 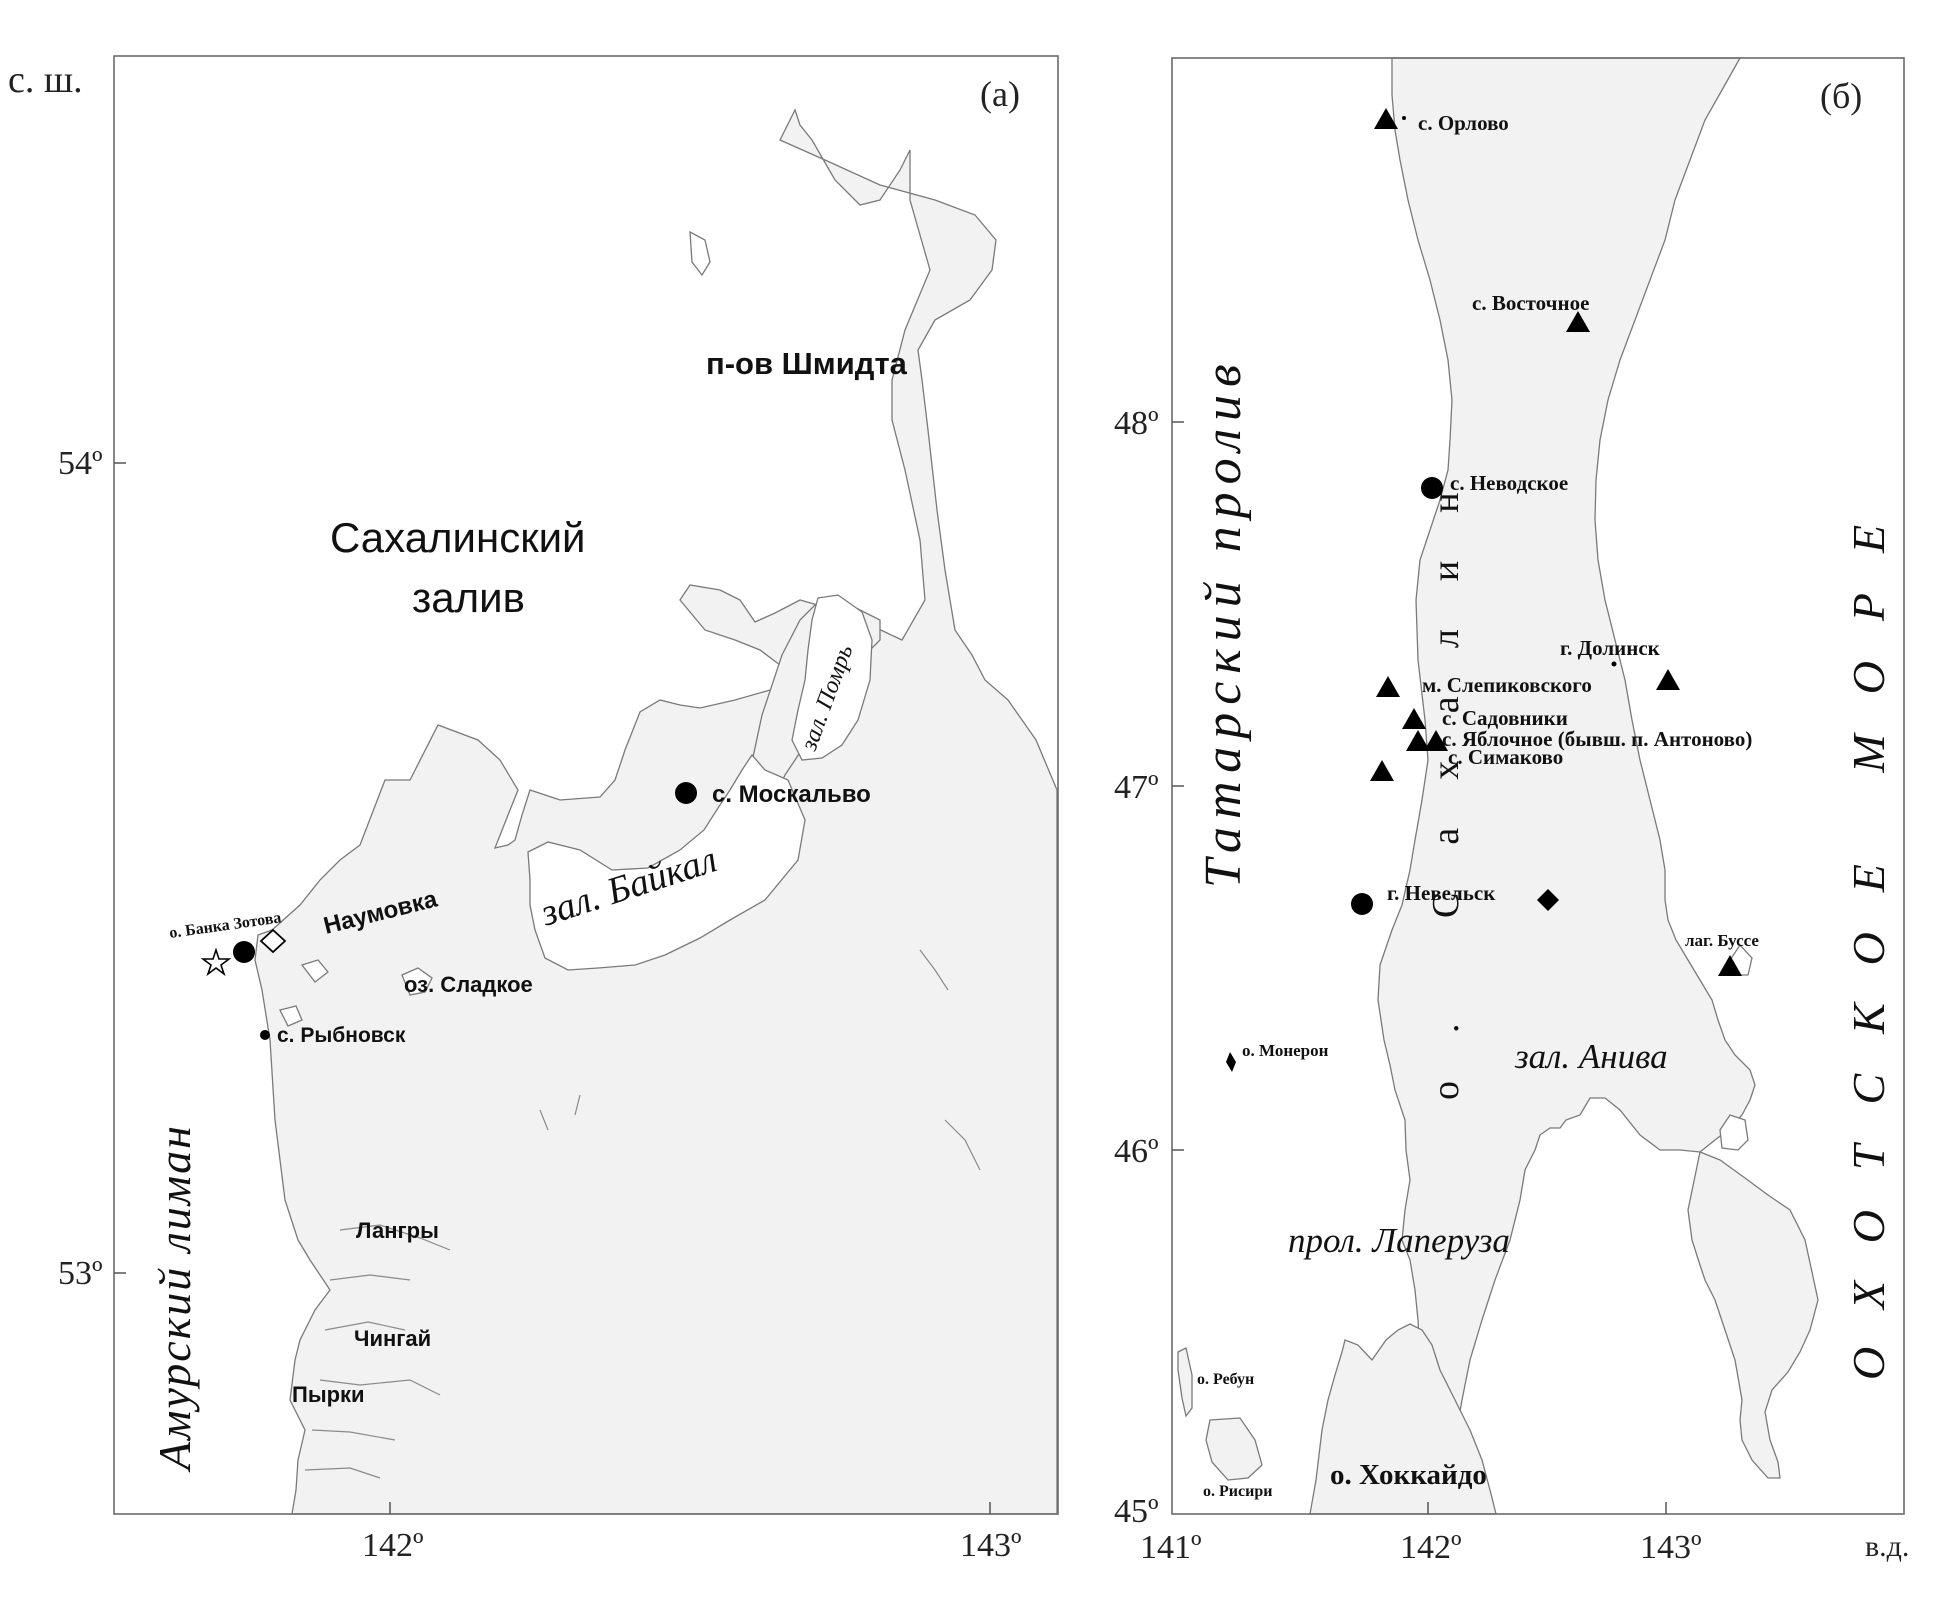 What do you see at coordinates (686, 793) in the screenshot?
I see `panel-a-marker-moskalvo` at bounding box center [686, 793].